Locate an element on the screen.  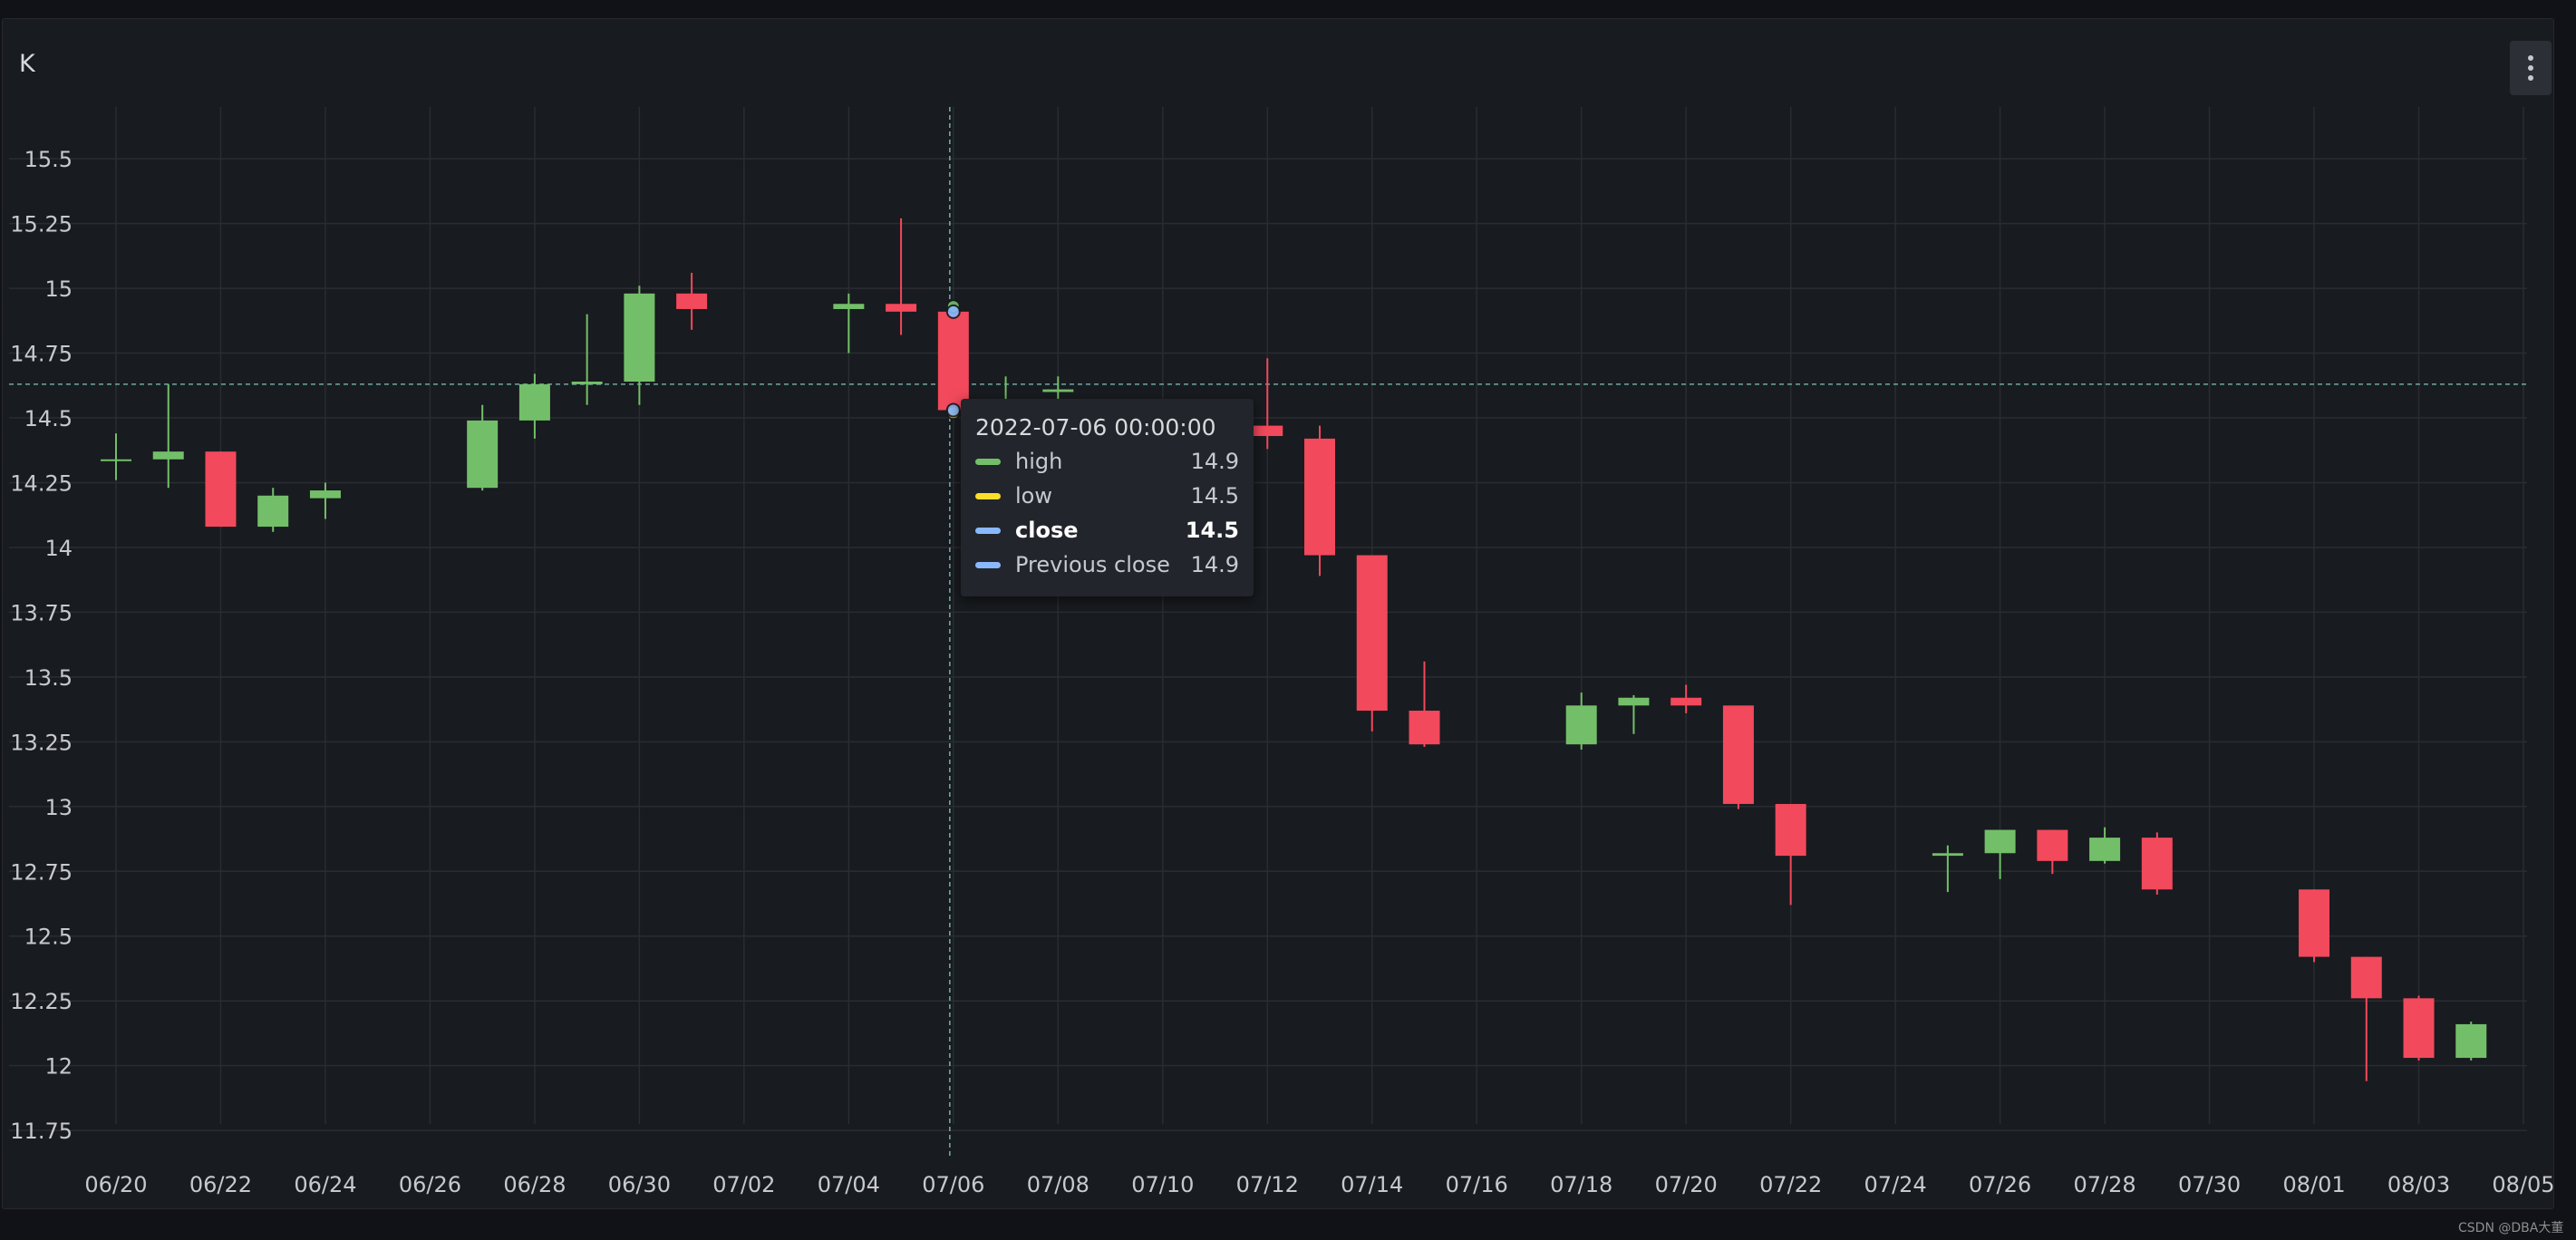
x-tick-label: 07/08 is located at coordinates (1058, 1184).